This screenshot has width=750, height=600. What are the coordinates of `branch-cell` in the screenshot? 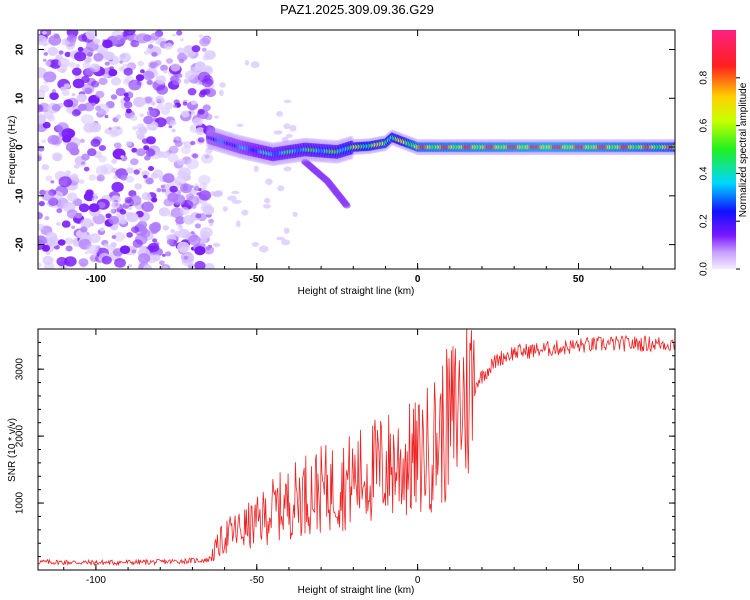 It's located at (346, 205).